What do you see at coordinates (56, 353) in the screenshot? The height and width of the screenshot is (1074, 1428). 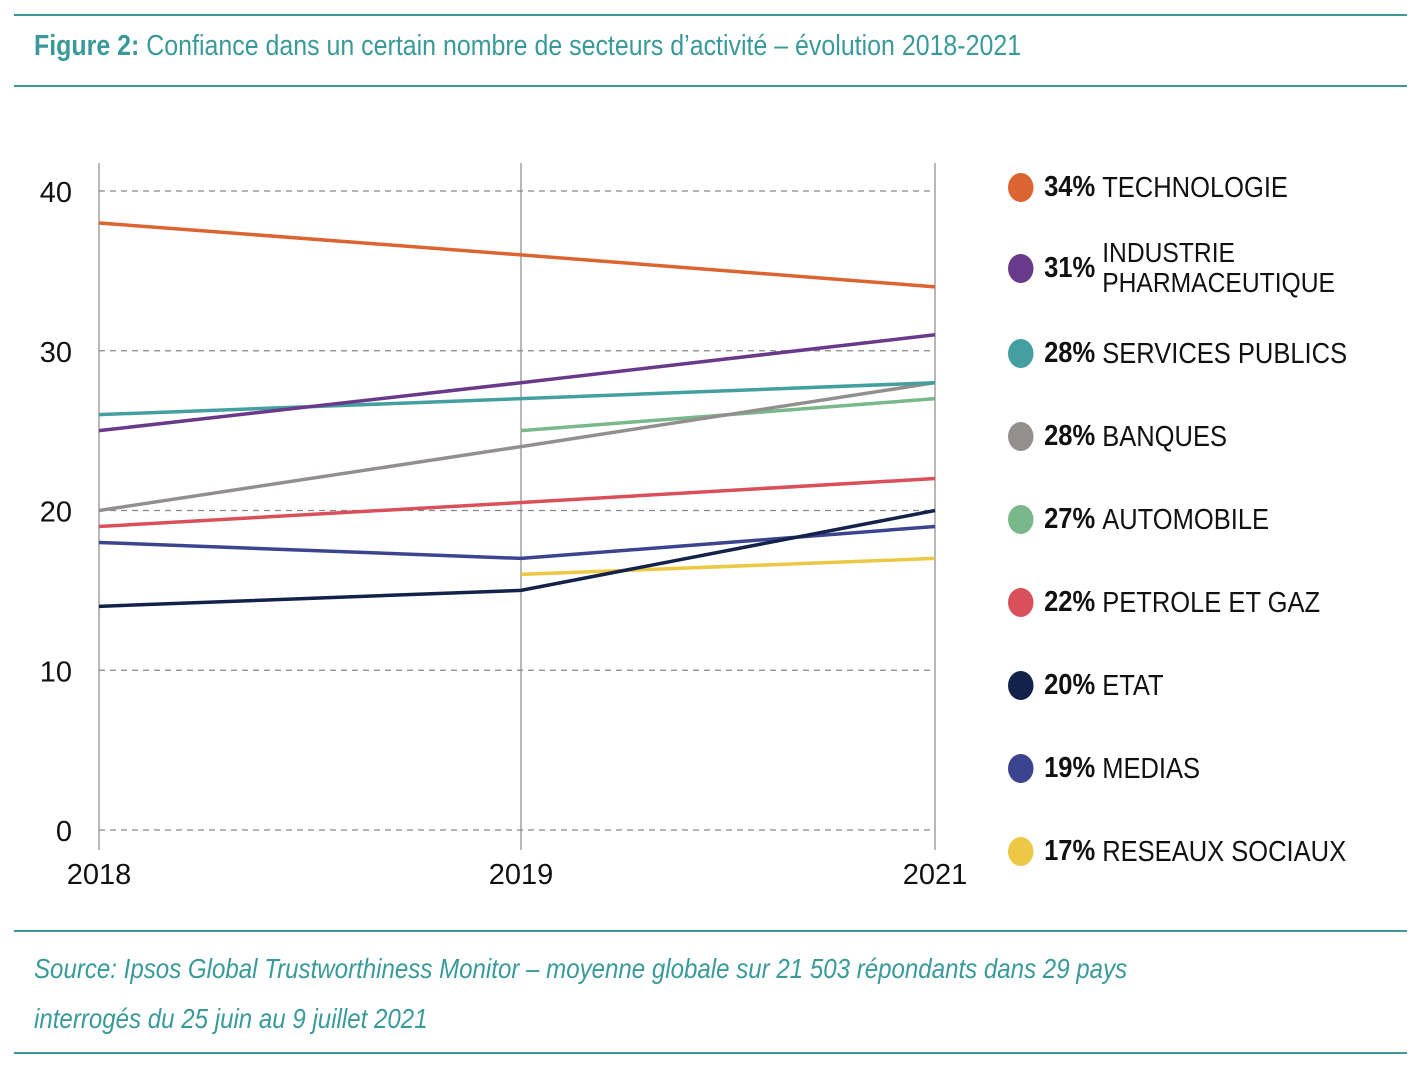 I see `y-tick-label: 30` at bounding box center [56, 353].